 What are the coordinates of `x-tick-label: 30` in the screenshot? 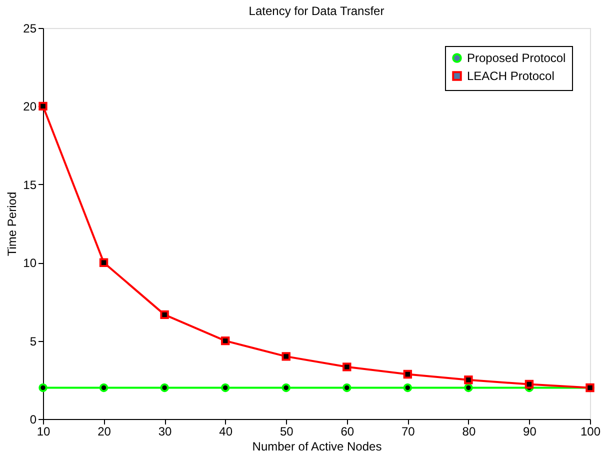 It's located at (165, 431).